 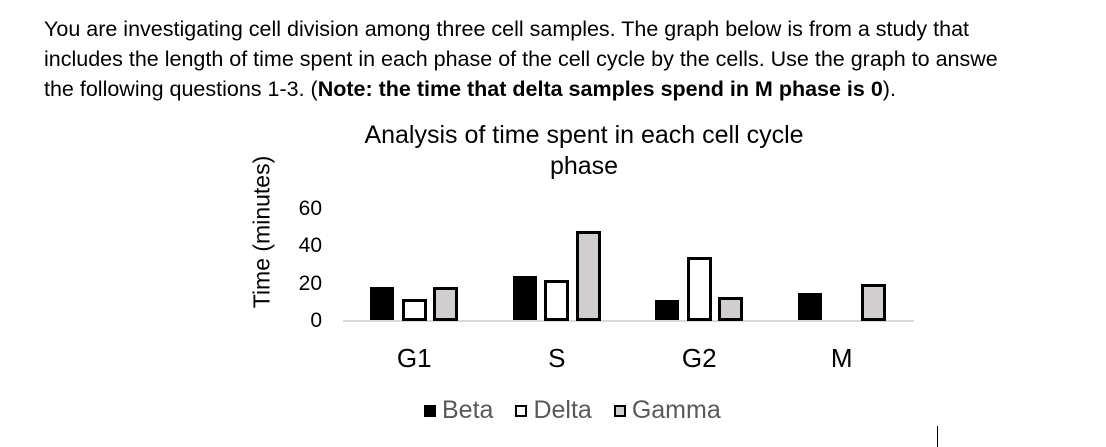 What do you see at coordinates (841, 358) in the screenshot?
I see `x-category-label: M` at bounding box center [841, 358].